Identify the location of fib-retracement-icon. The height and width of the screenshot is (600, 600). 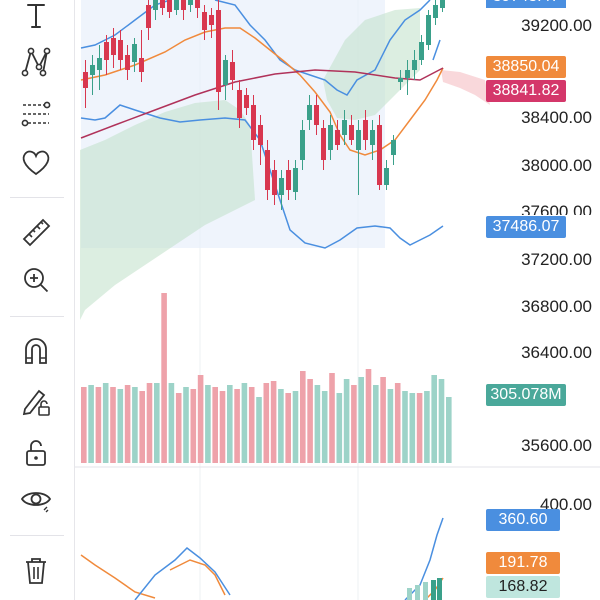
(36, 114).